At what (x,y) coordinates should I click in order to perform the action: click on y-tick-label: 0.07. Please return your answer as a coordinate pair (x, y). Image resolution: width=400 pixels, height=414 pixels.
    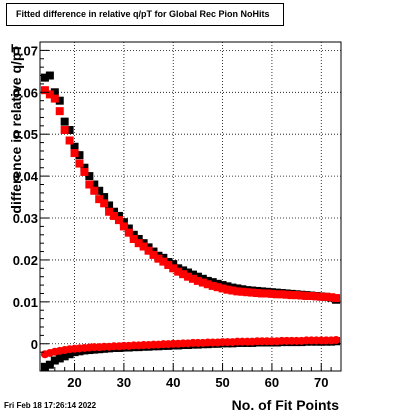
    Looking at the image, I should click on (25, 50).